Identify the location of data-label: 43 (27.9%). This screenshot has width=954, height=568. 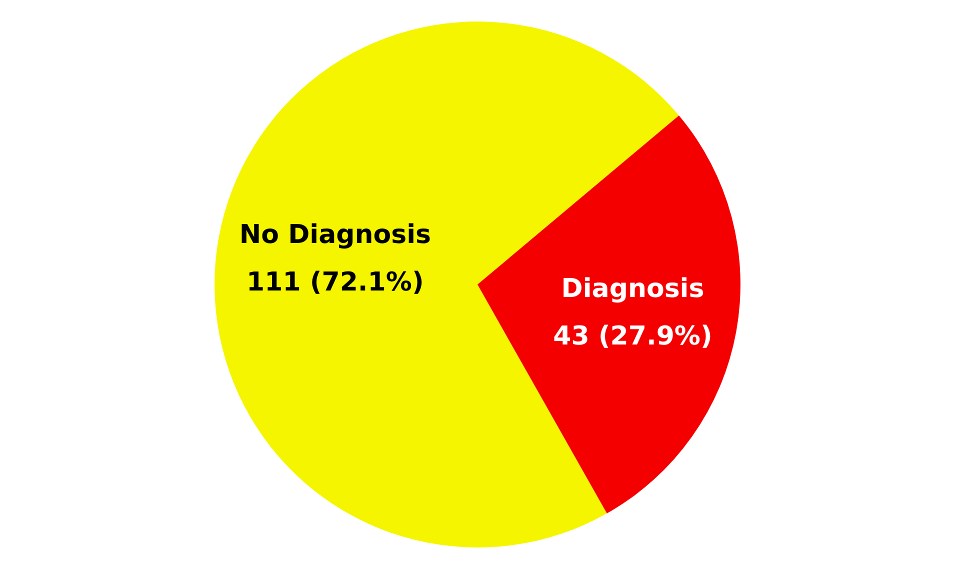
(632, 336).